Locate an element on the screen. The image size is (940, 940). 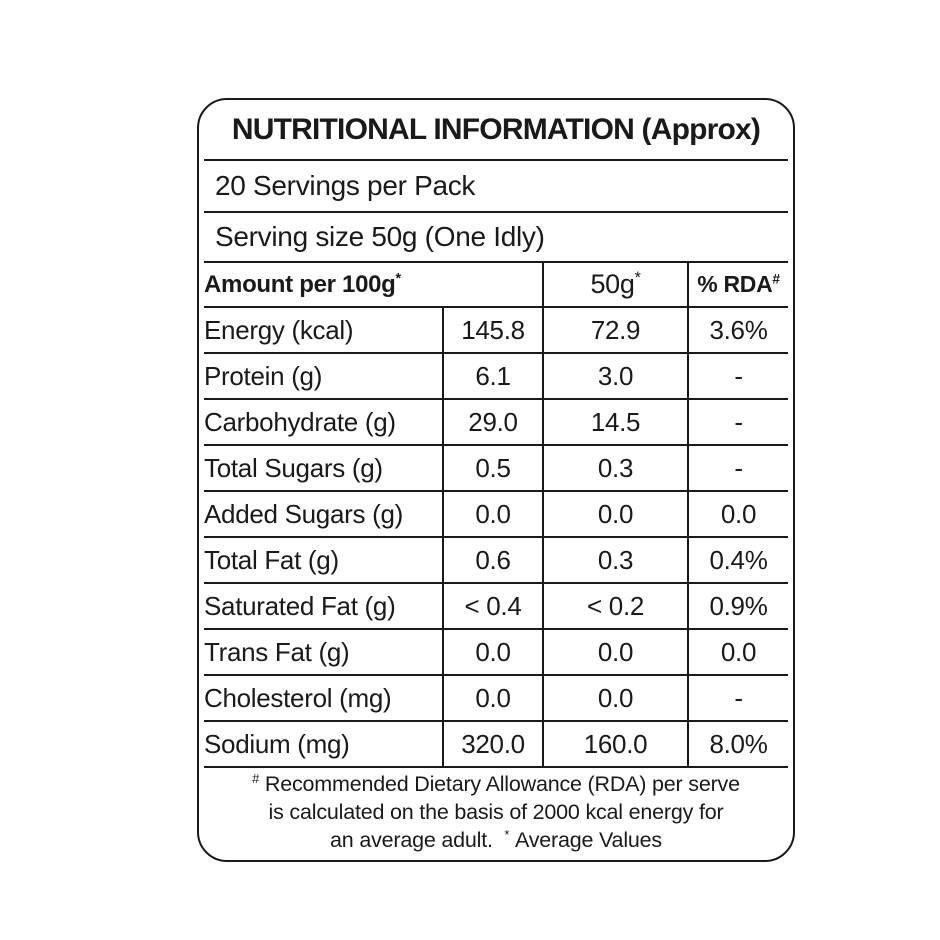
footnote-text-3b: Average Values is located at coordinates (588, 840).